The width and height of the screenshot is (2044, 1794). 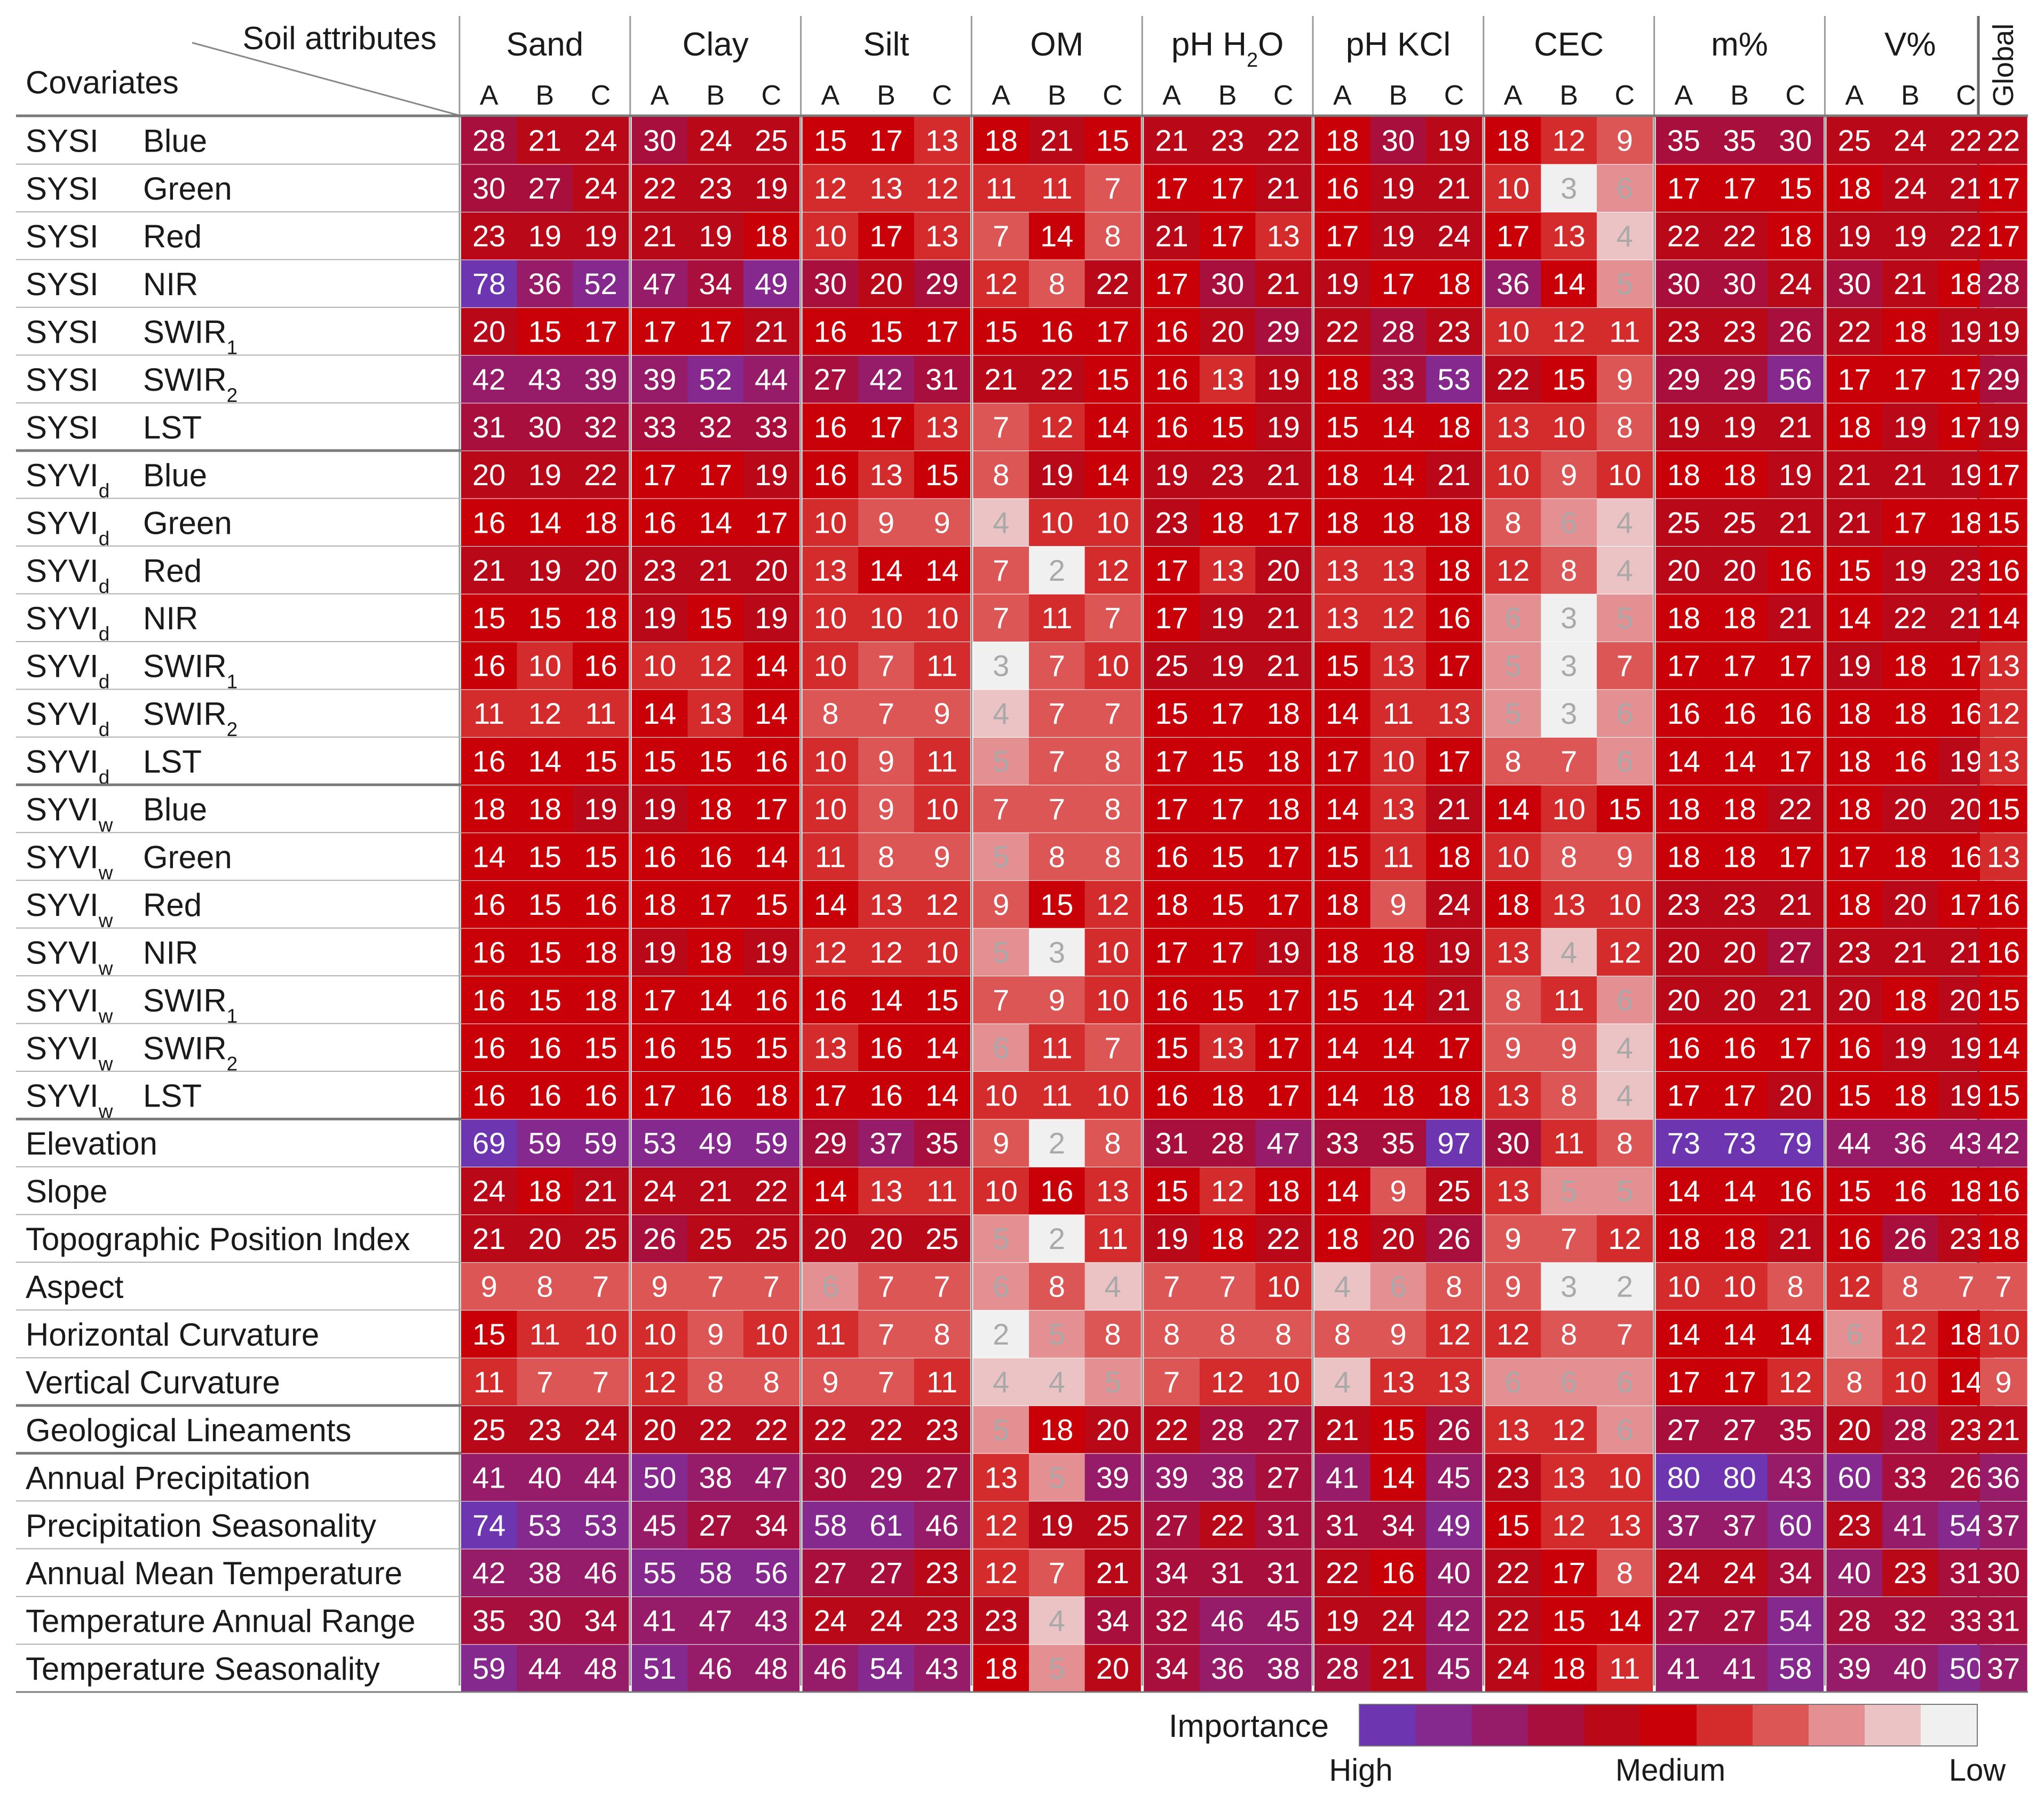 What do you see at coordinates (886, 1668) in the screenshot?
I see `heatmap-value: 54` at bounding box center [886, 1668].